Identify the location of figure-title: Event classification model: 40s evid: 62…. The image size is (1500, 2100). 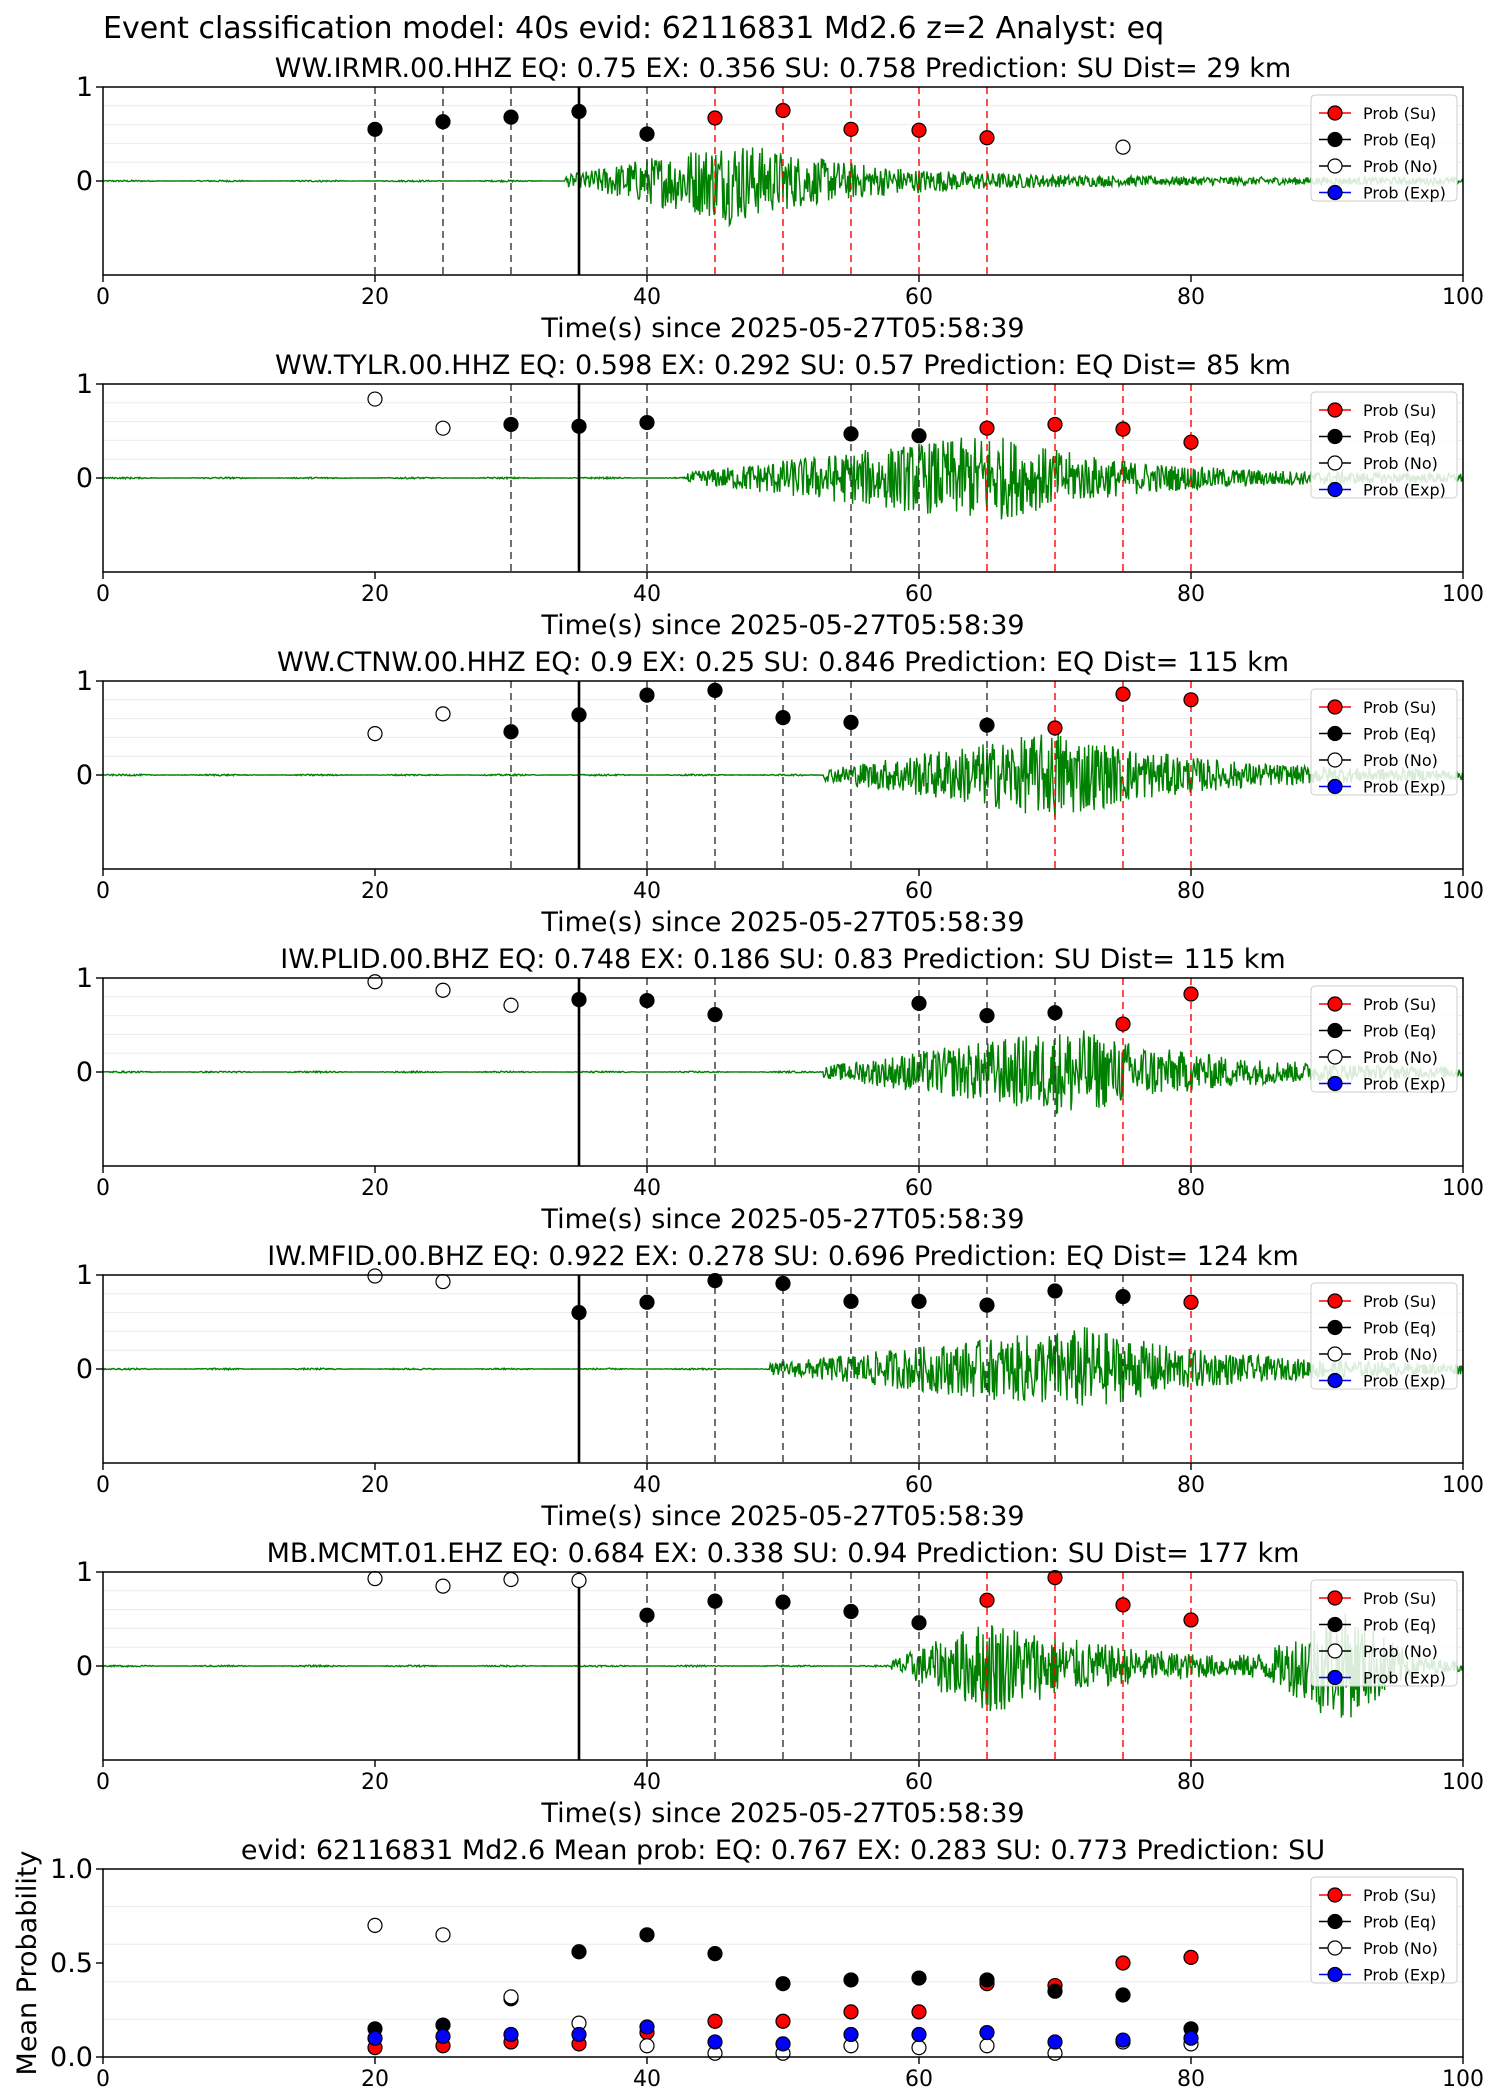
(633, 28).